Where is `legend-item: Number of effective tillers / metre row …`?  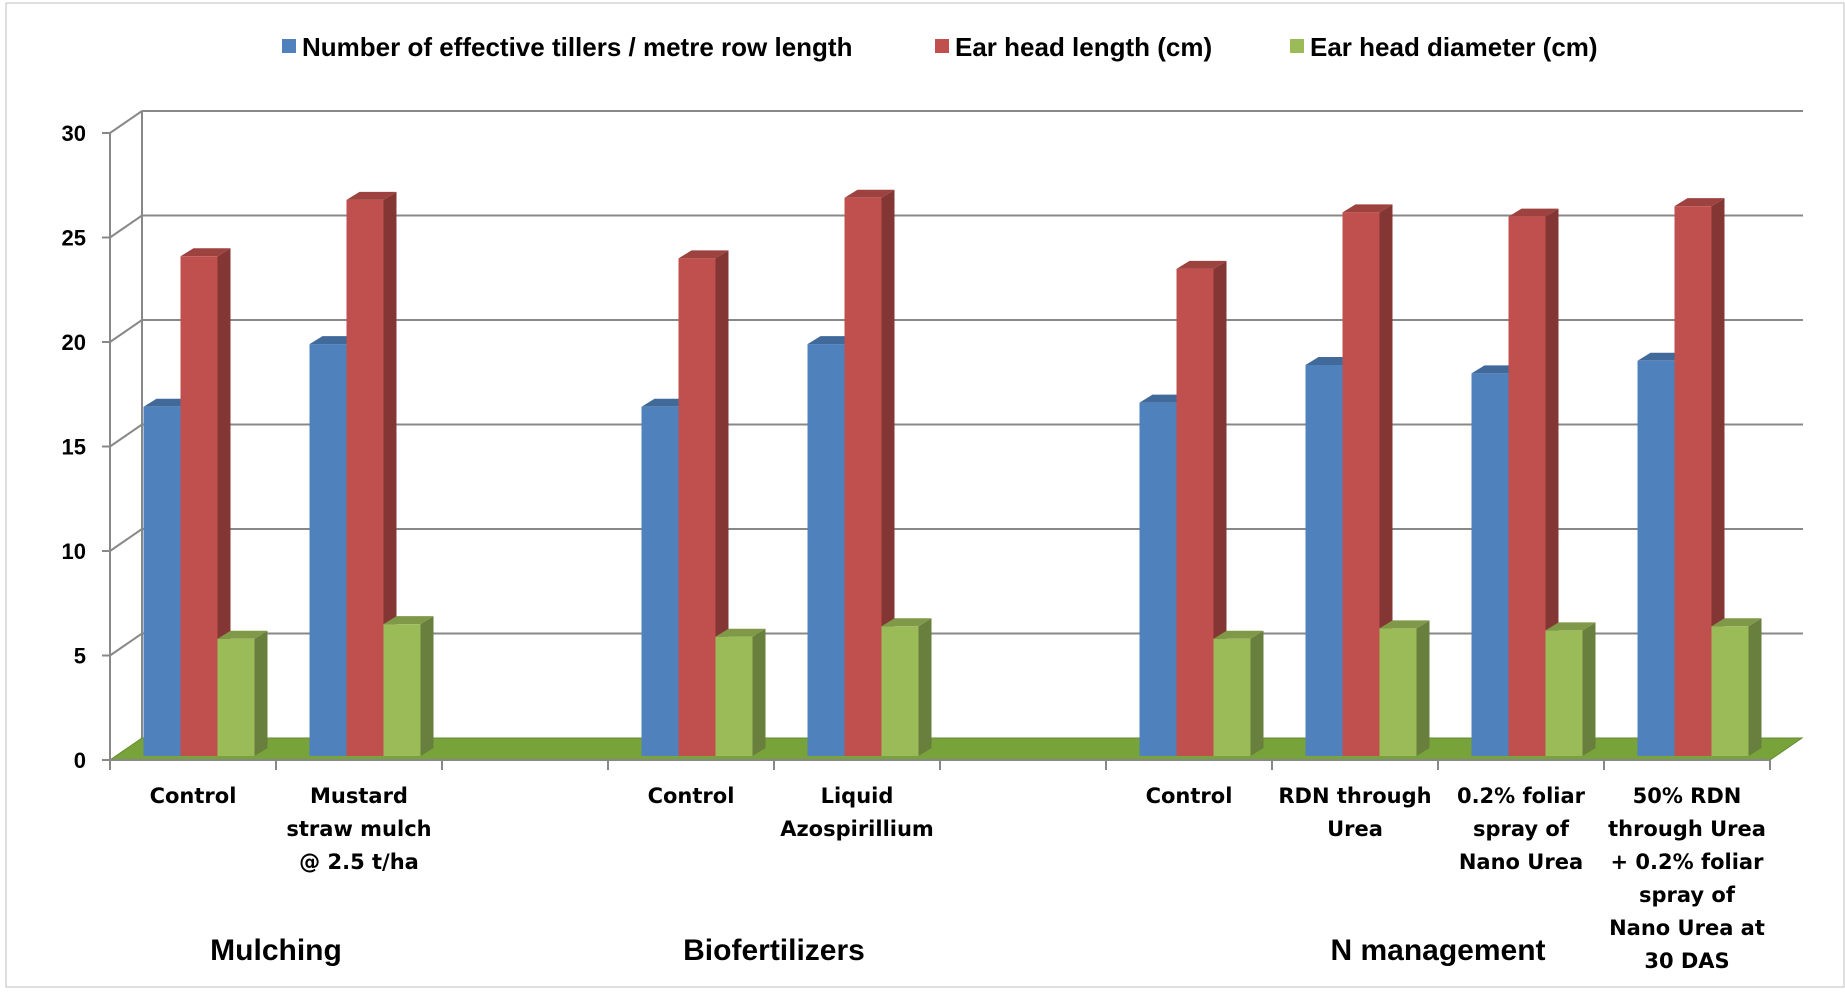
legend-item: Number of effective tillers / metre row … is located at coordinates (567, 47).